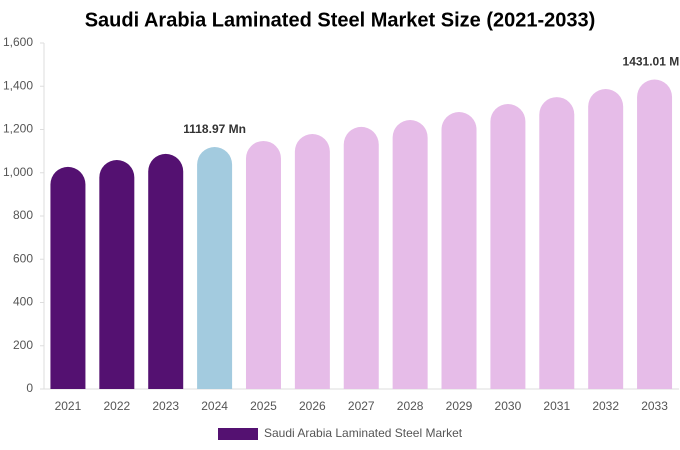 The width and height of the screenshot is (680, 450). Describe the element at coordinates (238, 434) in the screenshot. I see `legend-swatch` at that location.